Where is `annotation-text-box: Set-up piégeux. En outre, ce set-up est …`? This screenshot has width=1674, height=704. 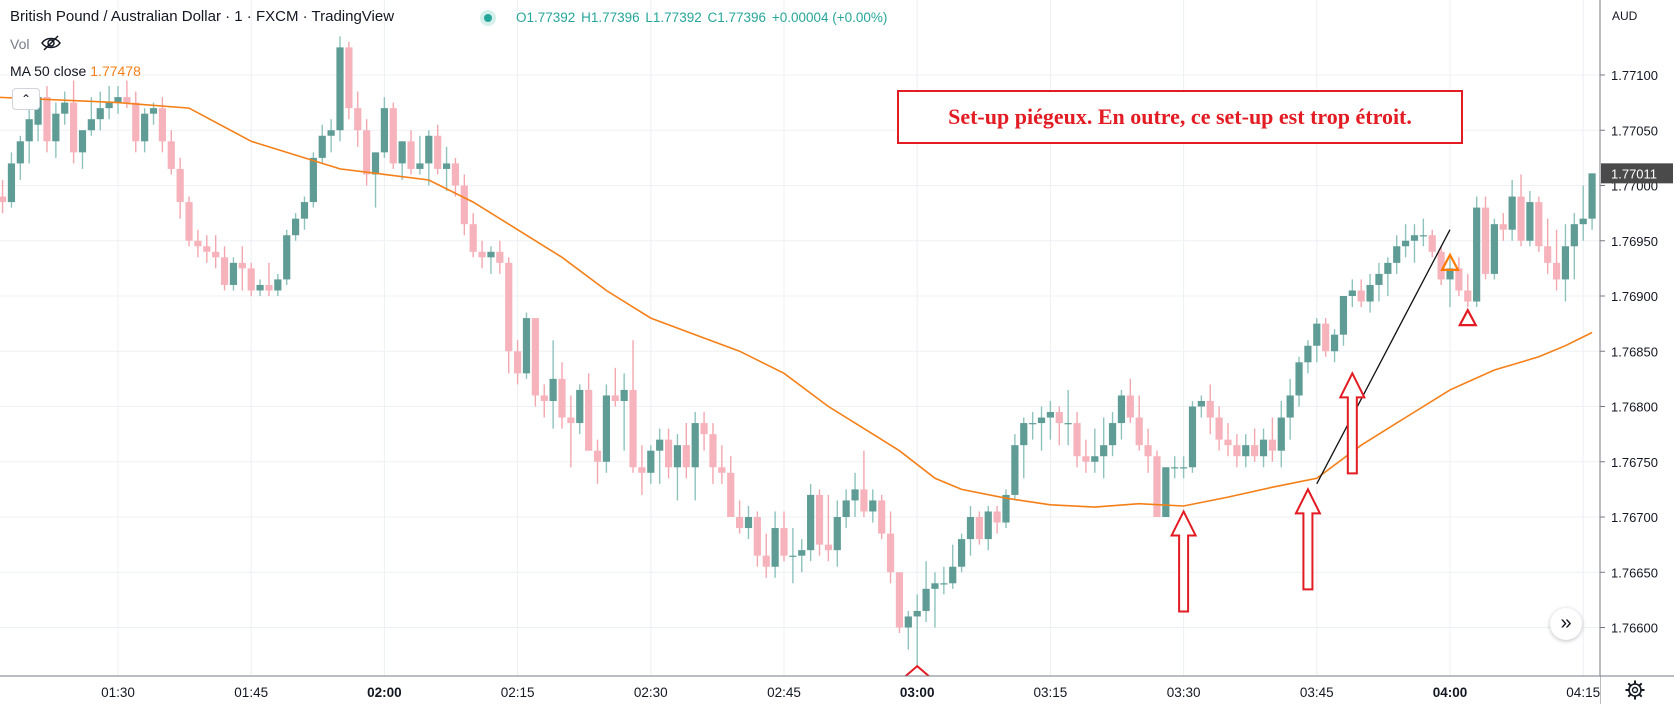 annotation-text-box: Set-up piégeux. En outre, ce set-up est … is located at coordinates (1180, 117).